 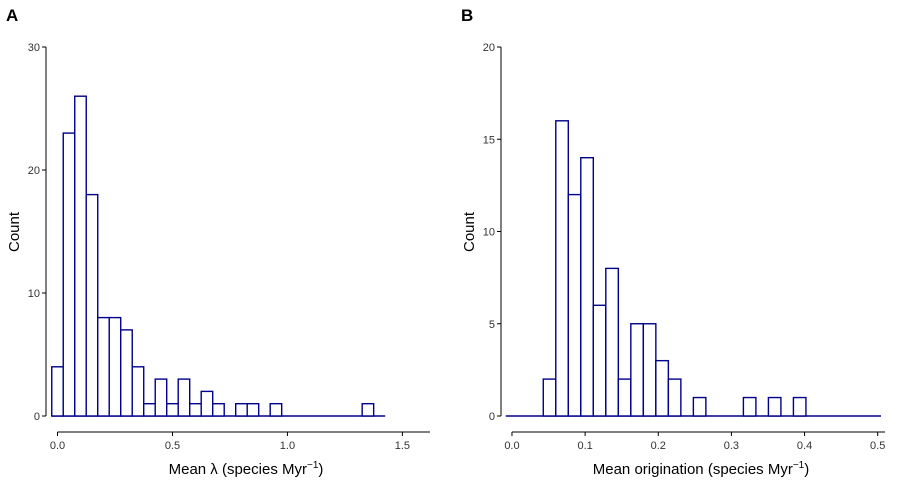 I want to click on y-tick-label-b: 20, so click(x=489, y=48).